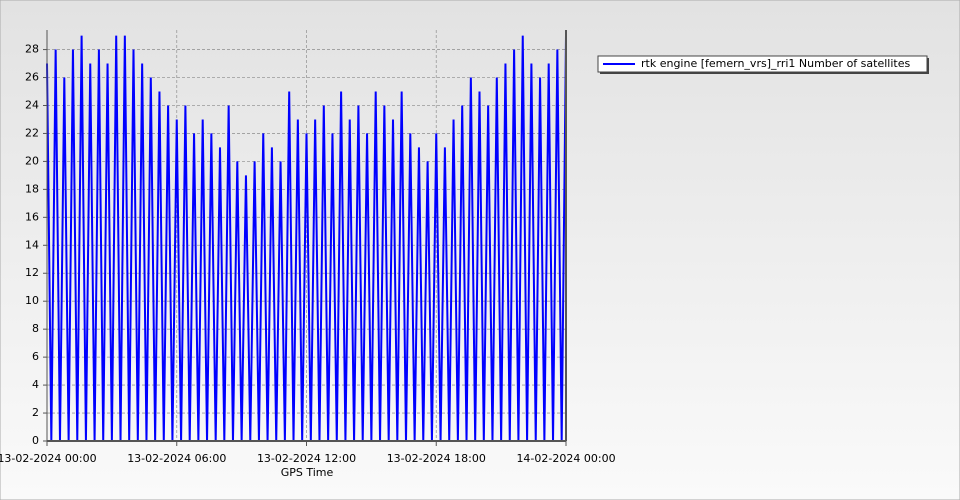 The height and width of the screenshot is (500, 960). I want to click on x-tick-label: 13-02-2024 00:00, so click(48, 458).